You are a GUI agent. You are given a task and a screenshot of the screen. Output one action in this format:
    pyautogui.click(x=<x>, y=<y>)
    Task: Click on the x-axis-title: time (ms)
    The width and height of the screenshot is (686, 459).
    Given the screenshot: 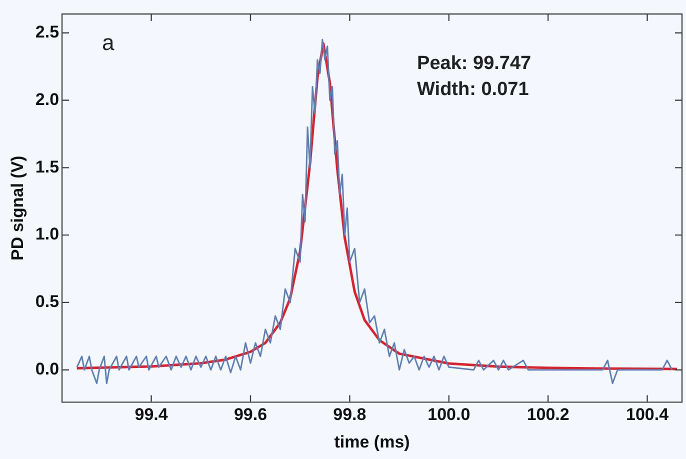 What is the action you would take?
    pyautogui.click(x=372, y=442)
    